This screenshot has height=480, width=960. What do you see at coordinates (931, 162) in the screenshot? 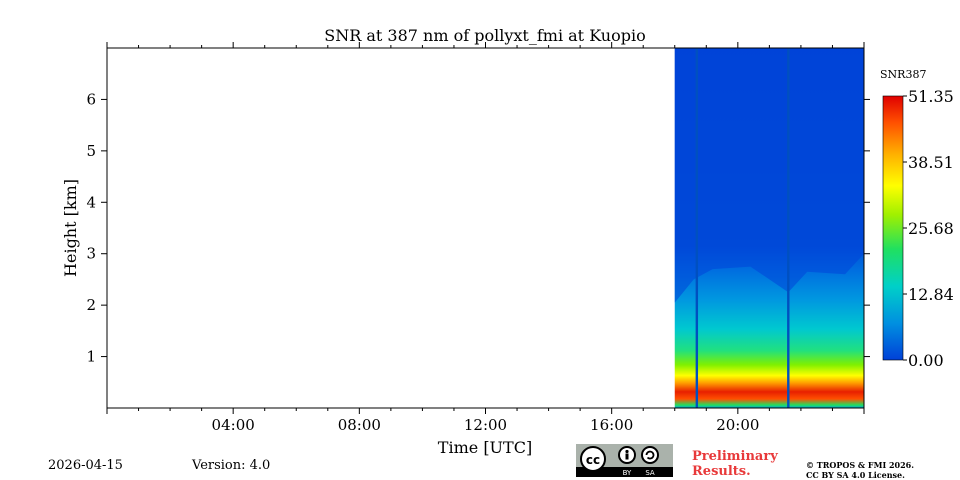
I see `colorbar-tick-label: 38.51` at bounding box center [931, 162].